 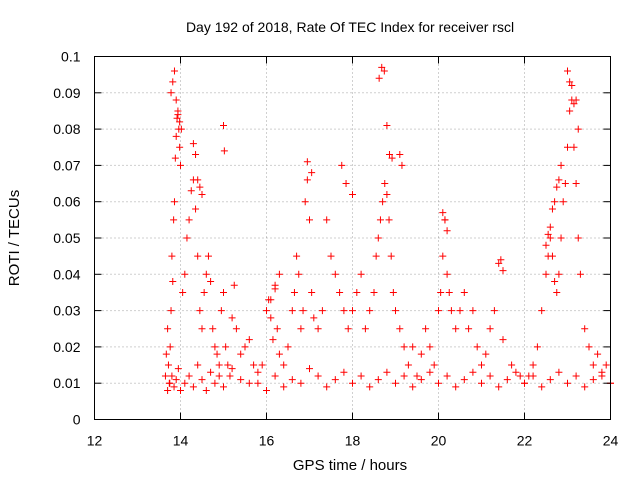 I want to click on y-tick-label: 0.03, so click(x=66, y=311).